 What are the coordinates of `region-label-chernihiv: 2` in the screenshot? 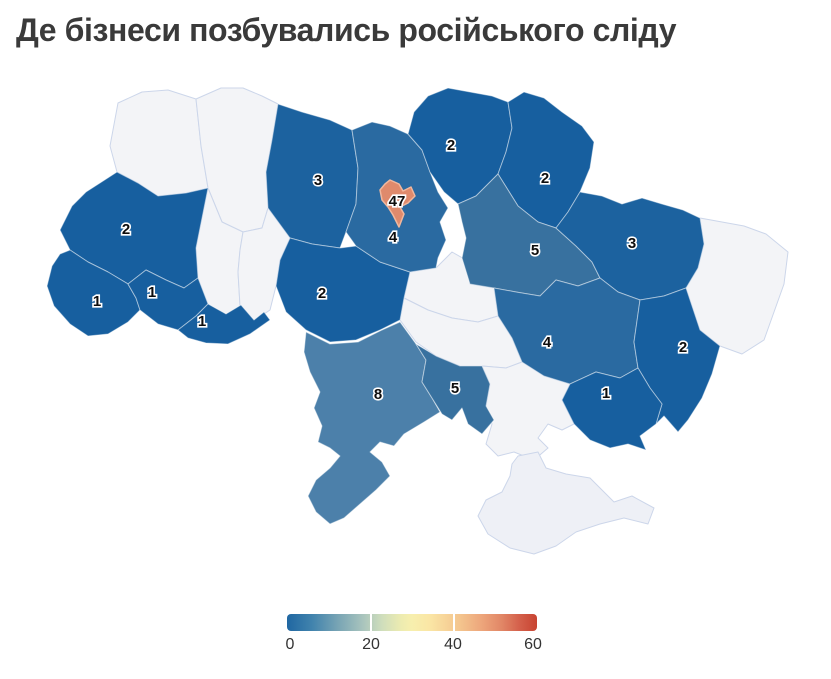 It's located at (451, 145).